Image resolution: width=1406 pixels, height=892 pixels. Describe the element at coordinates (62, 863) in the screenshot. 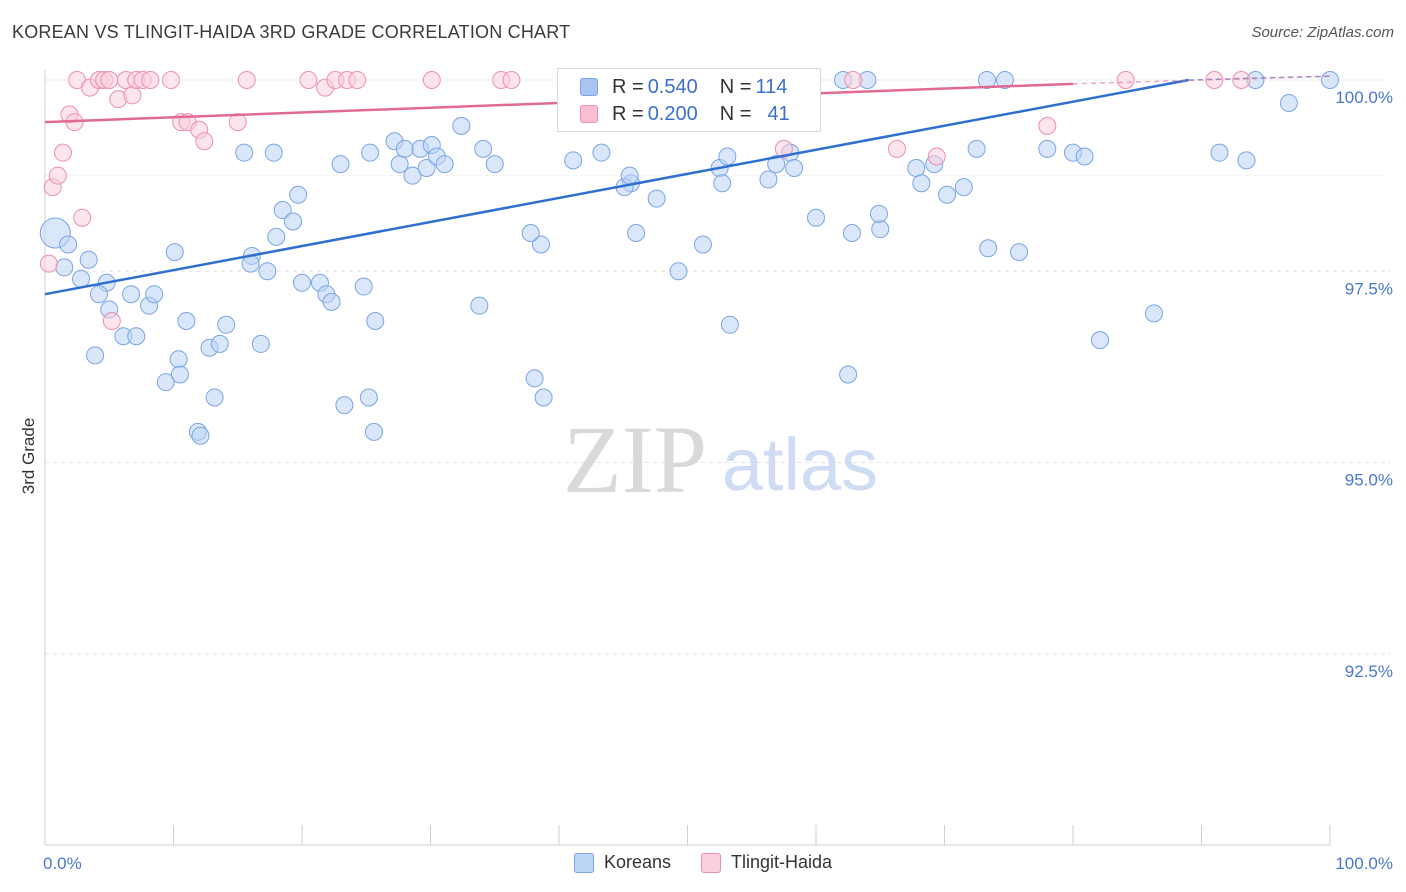

I see `x-tick-label: 0.0%` at that location.